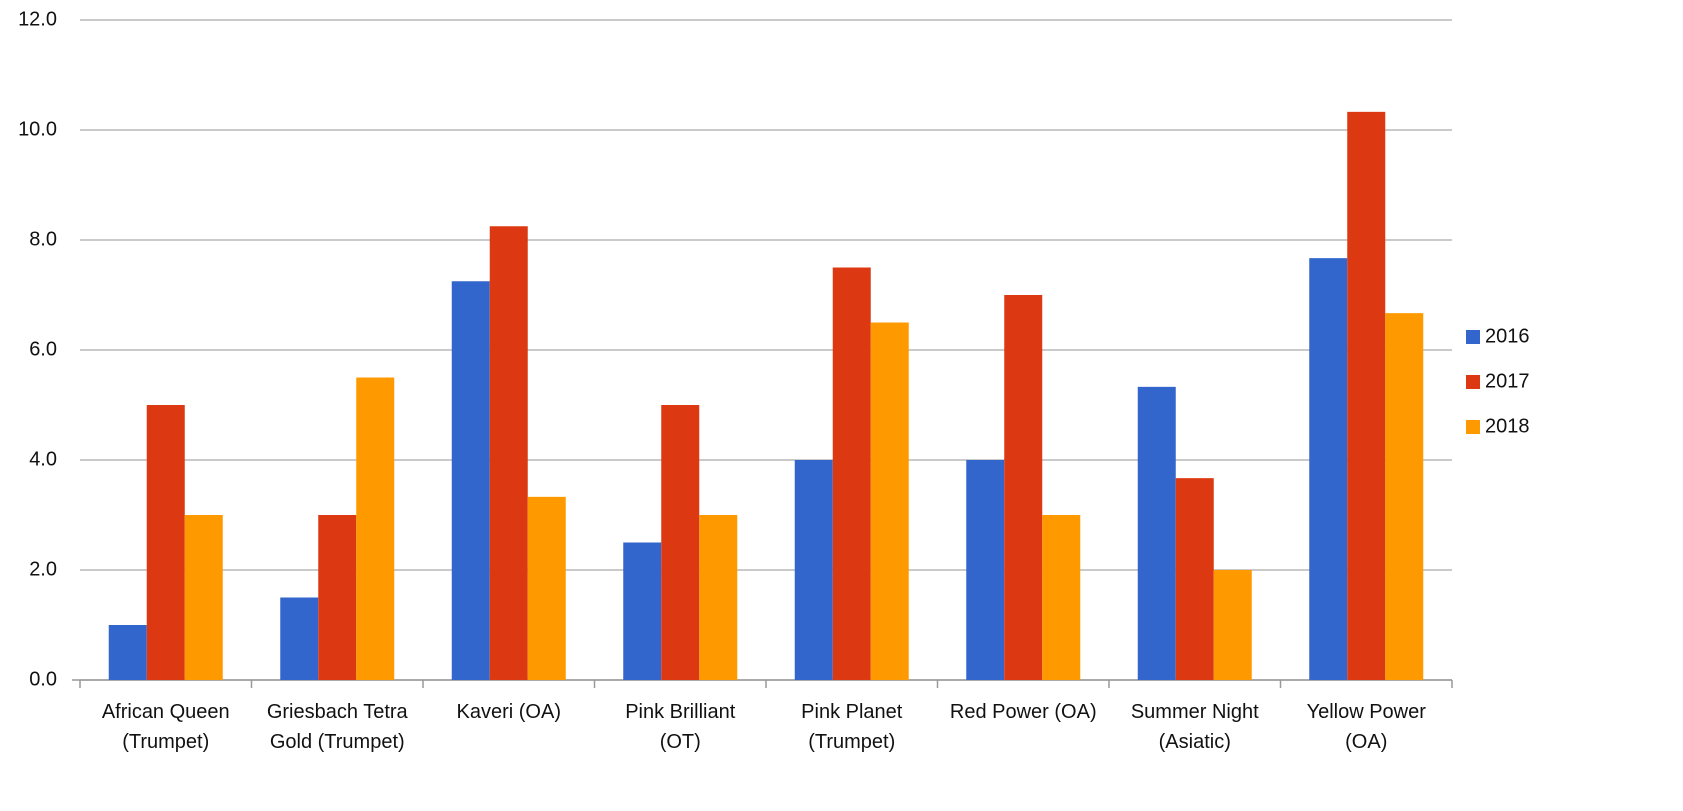 The height and width of the screenshot is (811, 1683). Describe the element at coordinates (1023, 712) in the screenshot. I see `x-tick-label: Red Power (OA)` at that location.